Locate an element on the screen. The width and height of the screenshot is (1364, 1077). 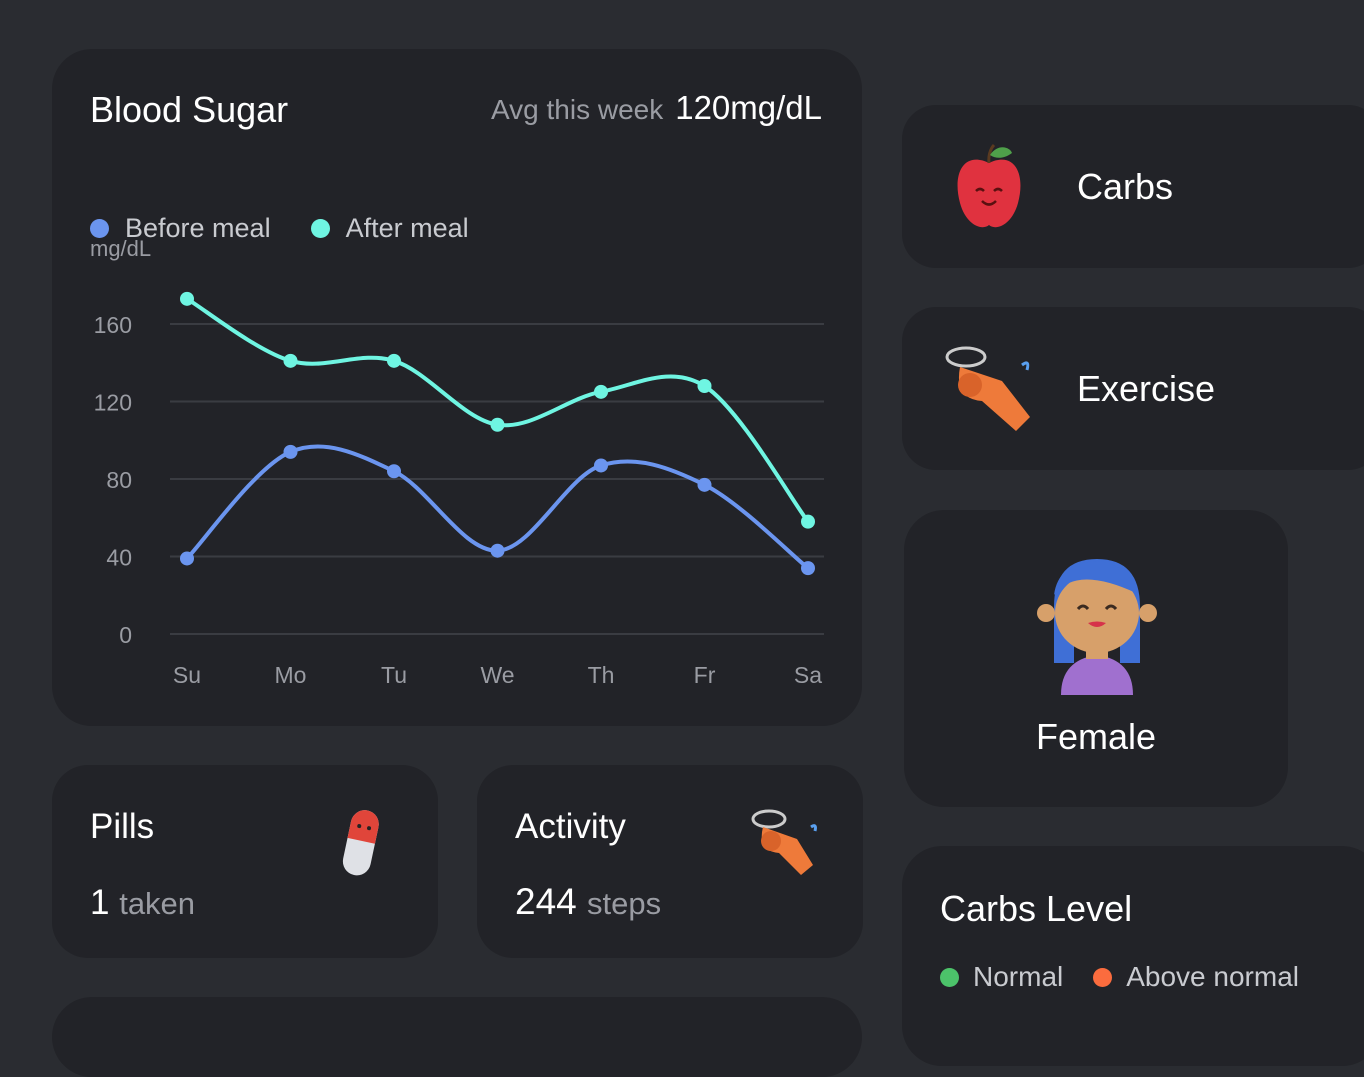
weekly-average: Avg this week 120mg/dL is located at coordinates (656, 108).